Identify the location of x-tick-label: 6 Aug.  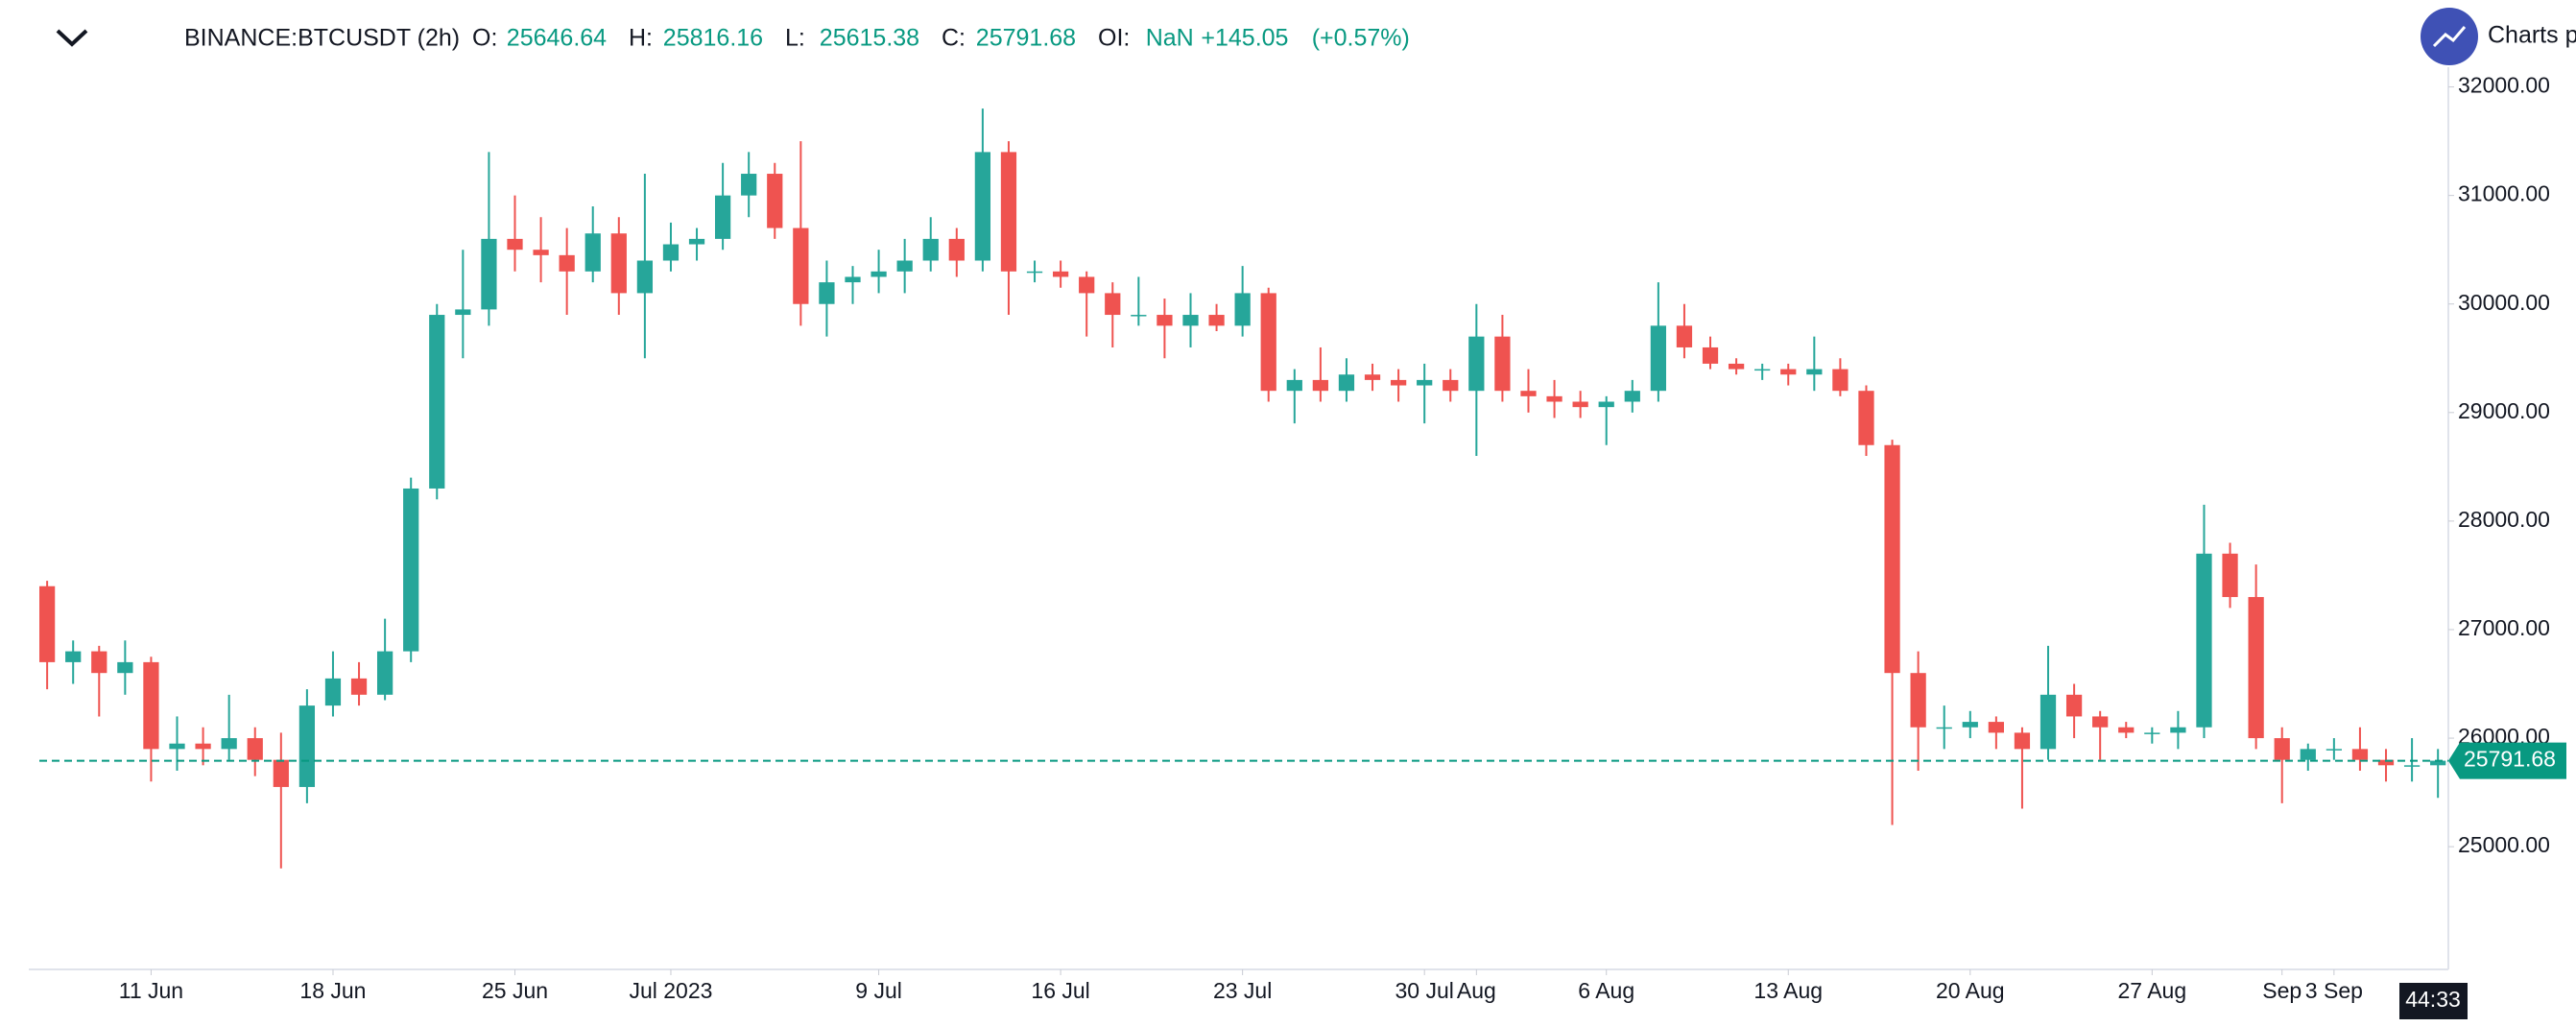
(1606, 990).